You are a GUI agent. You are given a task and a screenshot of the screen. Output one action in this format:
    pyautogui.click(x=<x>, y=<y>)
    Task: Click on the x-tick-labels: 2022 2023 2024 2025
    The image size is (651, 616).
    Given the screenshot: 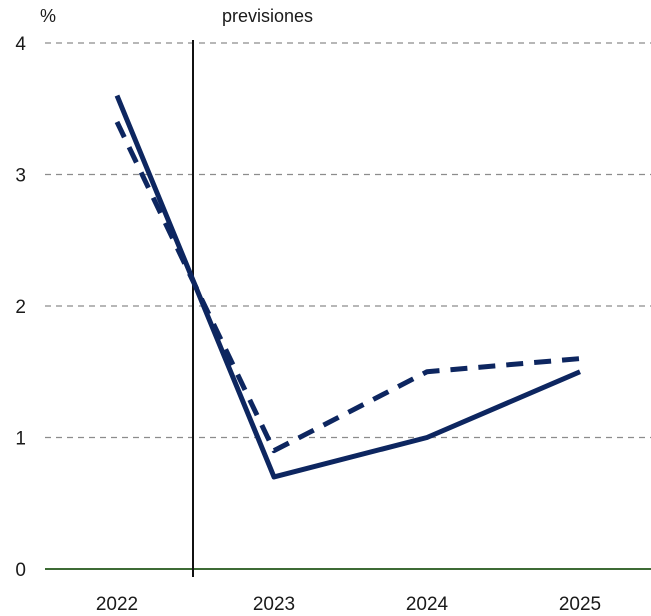 What is the action you would take?
    pyautogui.click(x=348, y=604)
    